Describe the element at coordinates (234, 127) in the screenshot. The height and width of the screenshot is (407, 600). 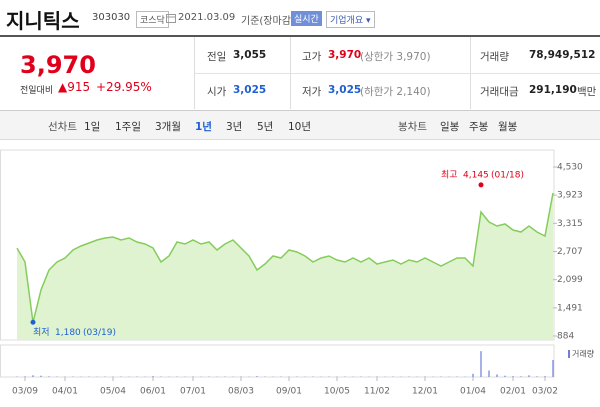
I see `period-button: 3년` at that location.